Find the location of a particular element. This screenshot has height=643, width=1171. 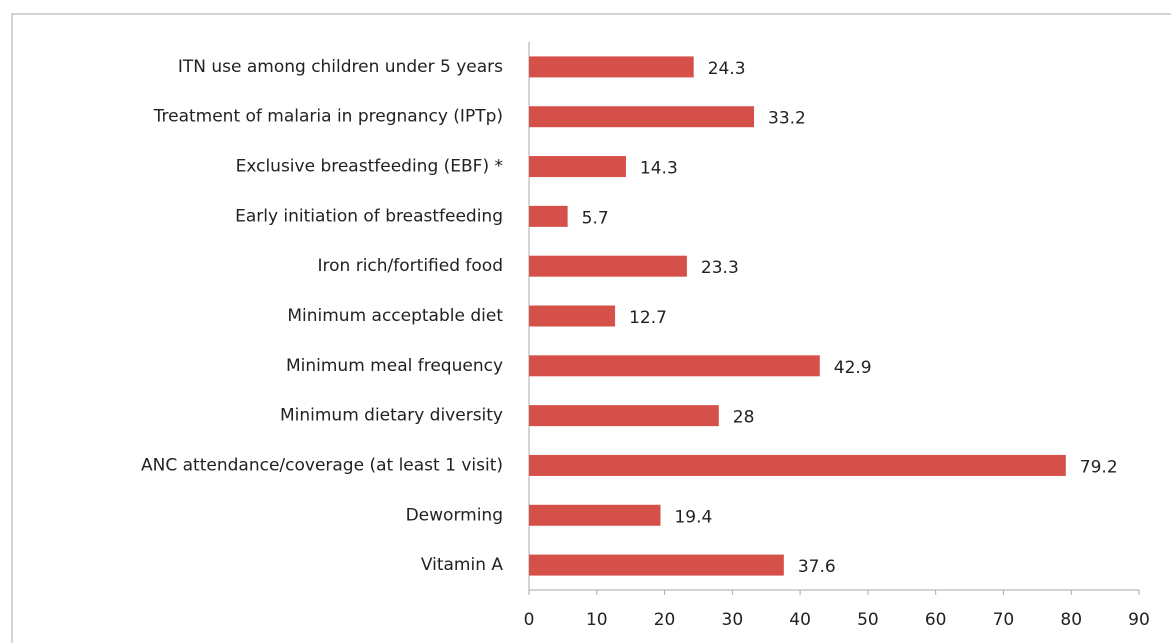

x-tick-label: 70 is located at coordinates (1004, 620).